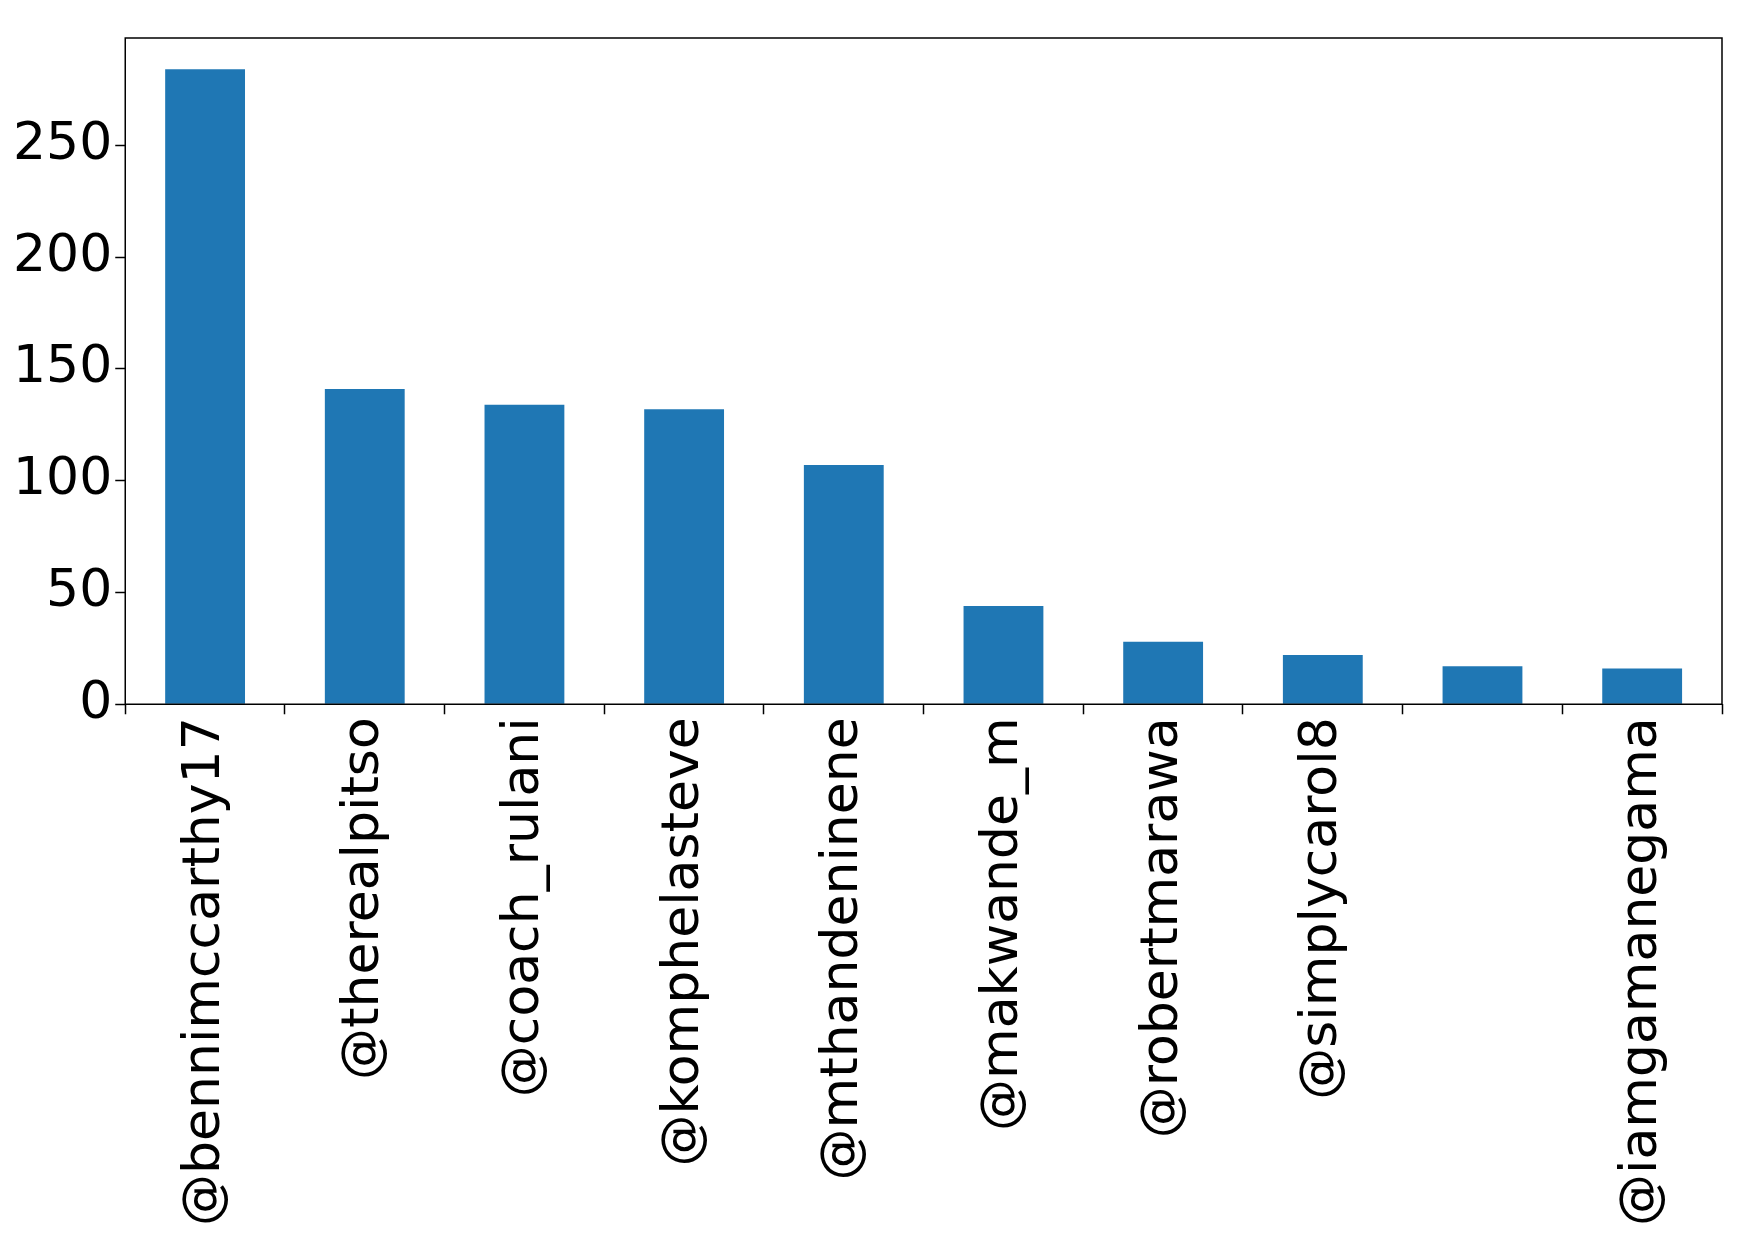  I want to click on x-tick-label: @simplycarol8, so click(1318, 908).